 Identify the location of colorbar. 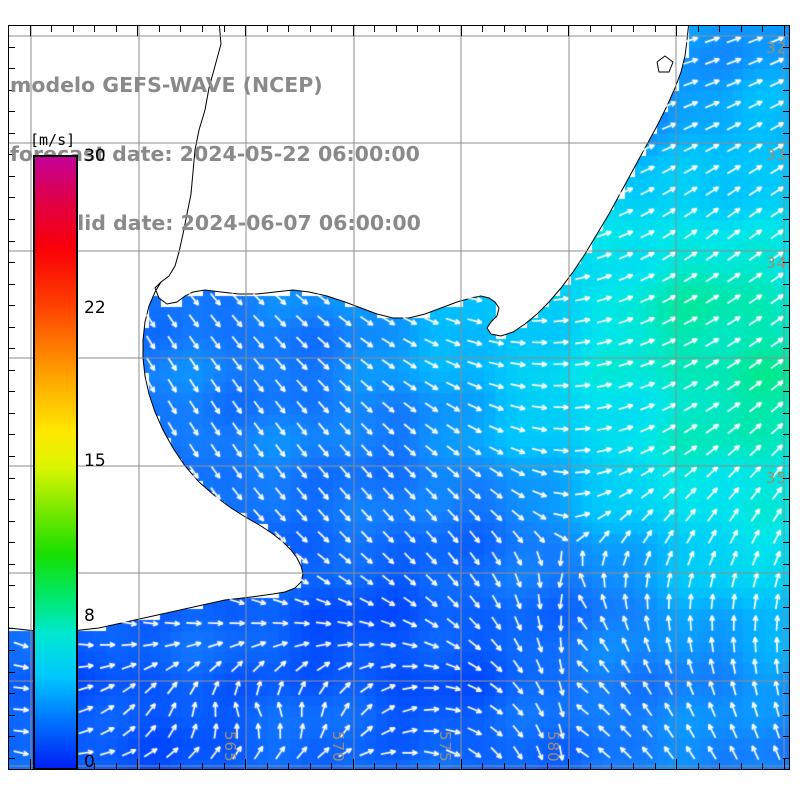
(55, 462).